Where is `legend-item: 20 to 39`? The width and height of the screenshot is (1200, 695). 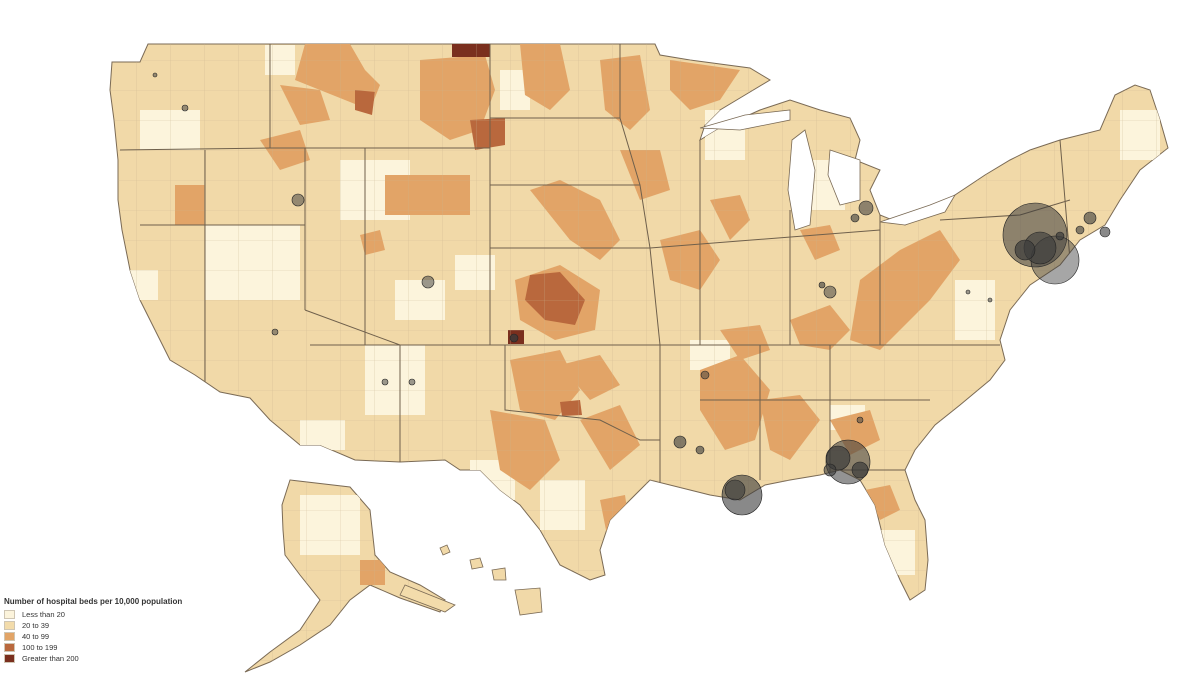
legend-item: 20 to 39 is located at coordinates (93, 625).